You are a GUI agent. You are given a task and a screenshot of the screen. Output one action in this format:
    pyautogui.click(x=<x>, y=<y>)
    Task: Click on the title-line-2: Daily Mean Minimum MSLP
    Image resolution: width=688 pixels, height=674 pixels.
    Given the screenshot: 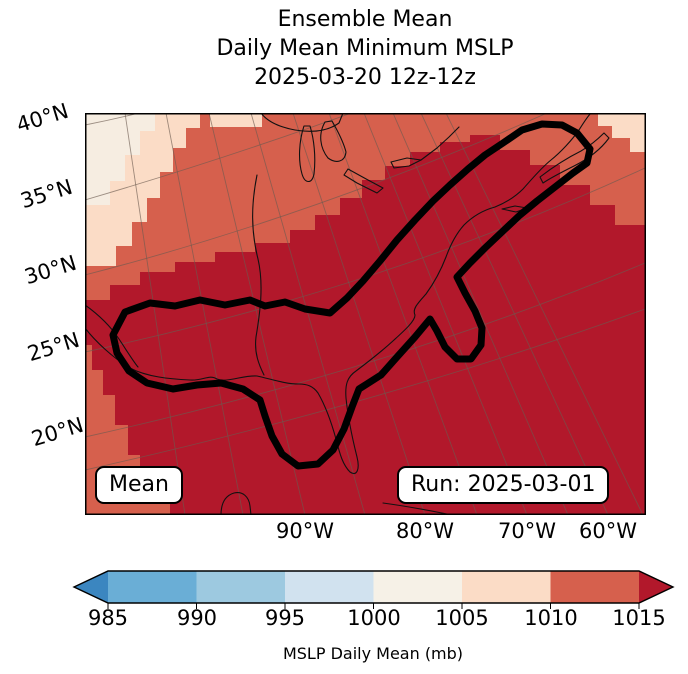 What is the action you would take?
    pyautogui.click(x=365, y=48)
    